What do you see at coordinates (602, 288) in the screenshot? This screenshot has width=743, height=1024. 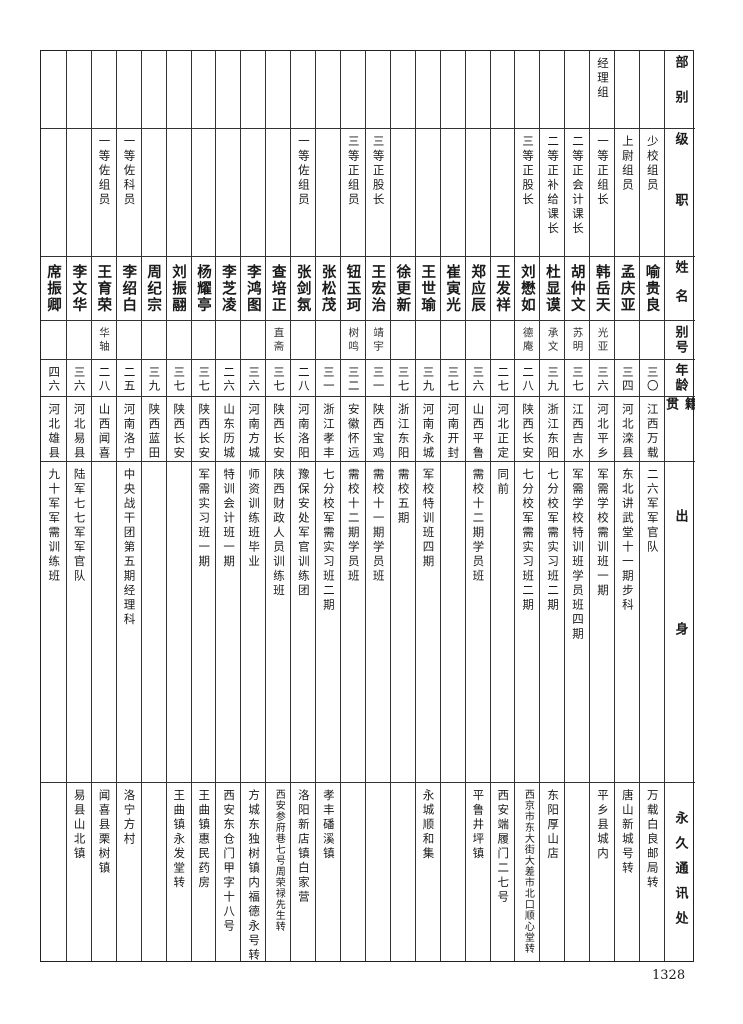 I see `cell-name: 韩岳天` at bounding box center [602, 288].